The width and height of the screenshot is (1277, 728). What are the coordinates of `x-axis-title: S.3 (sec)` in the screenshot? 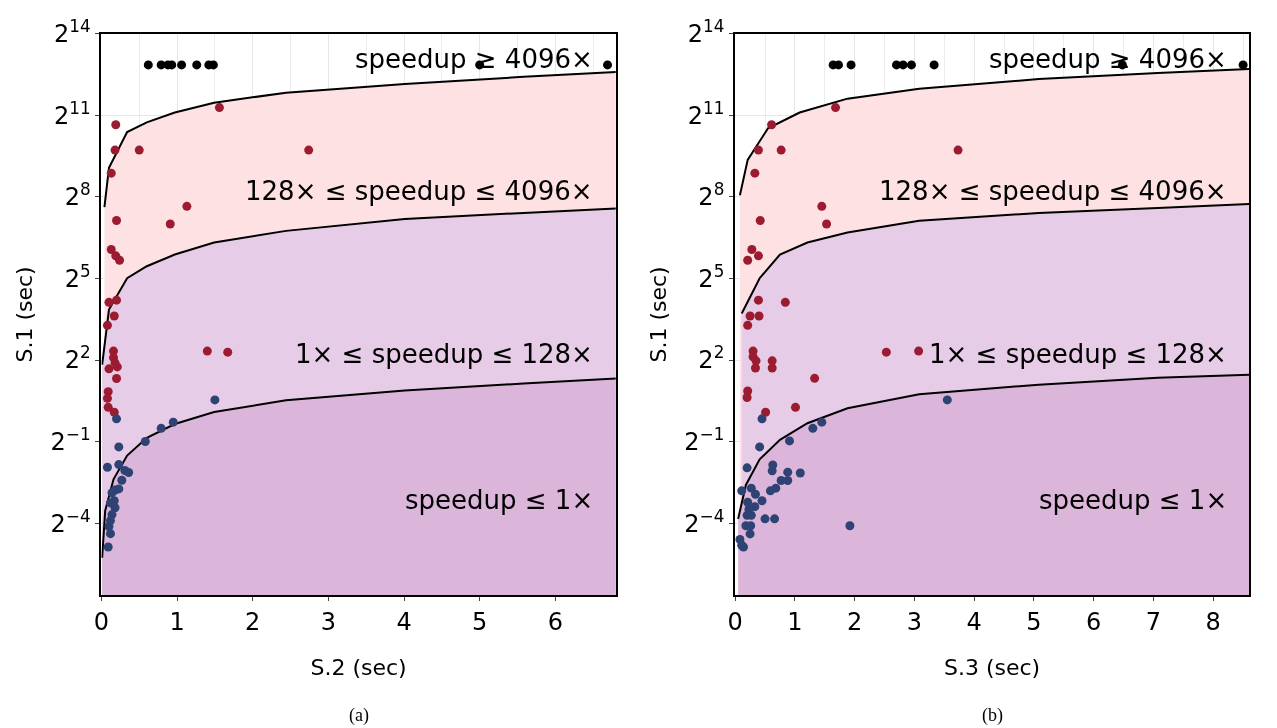 It's located at (992, 668).